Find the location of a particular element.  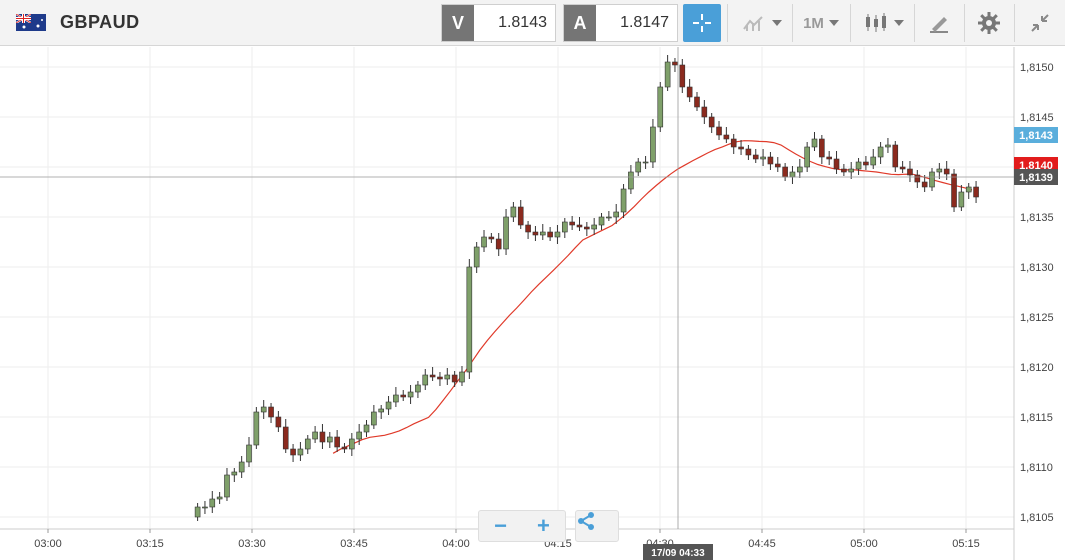

sell-label: V is located at coordinates (458, 23).